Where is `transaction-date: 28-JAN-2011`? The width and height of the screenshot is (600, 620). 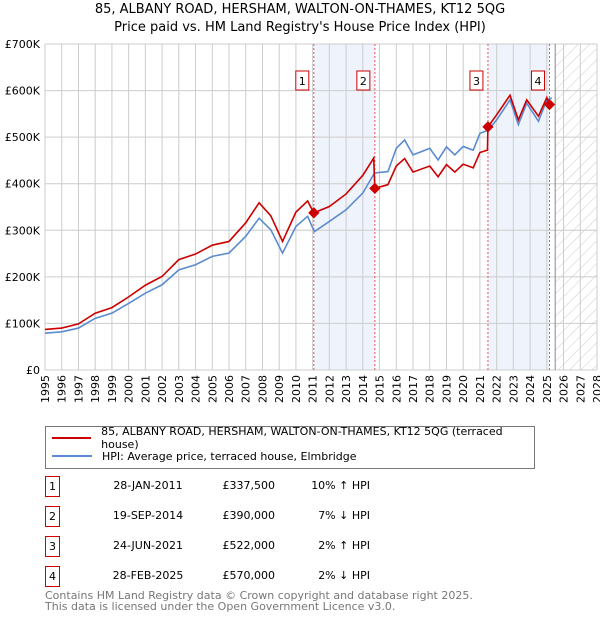 transaction-date: 28-JAN-2011 is located at coordinates (148, 485).